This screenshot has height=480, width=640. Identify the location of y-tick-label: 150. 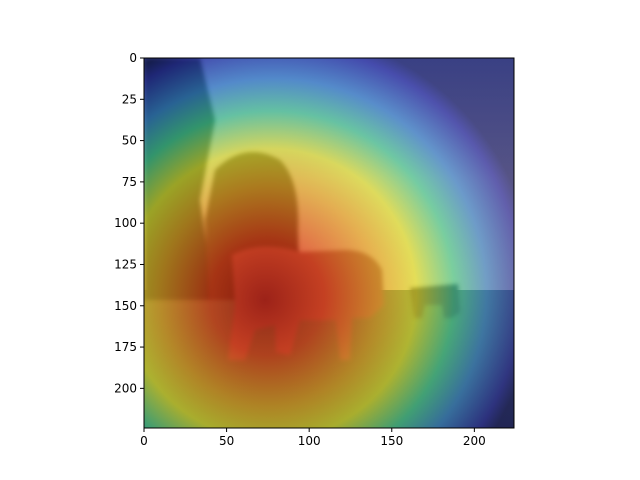
(125, 306).